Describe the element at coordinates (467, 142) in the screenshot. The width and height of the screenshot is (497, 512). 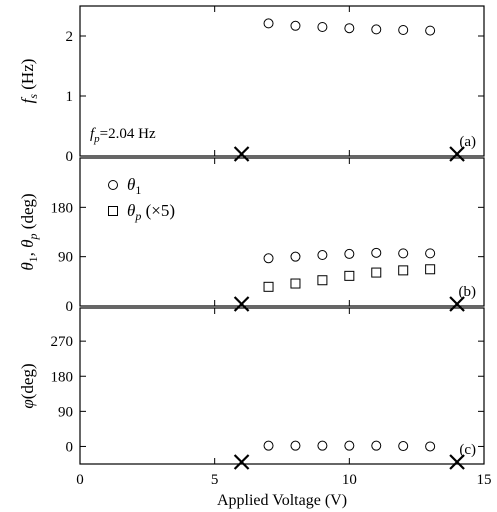
I see `panel-label: (a)` at that location.